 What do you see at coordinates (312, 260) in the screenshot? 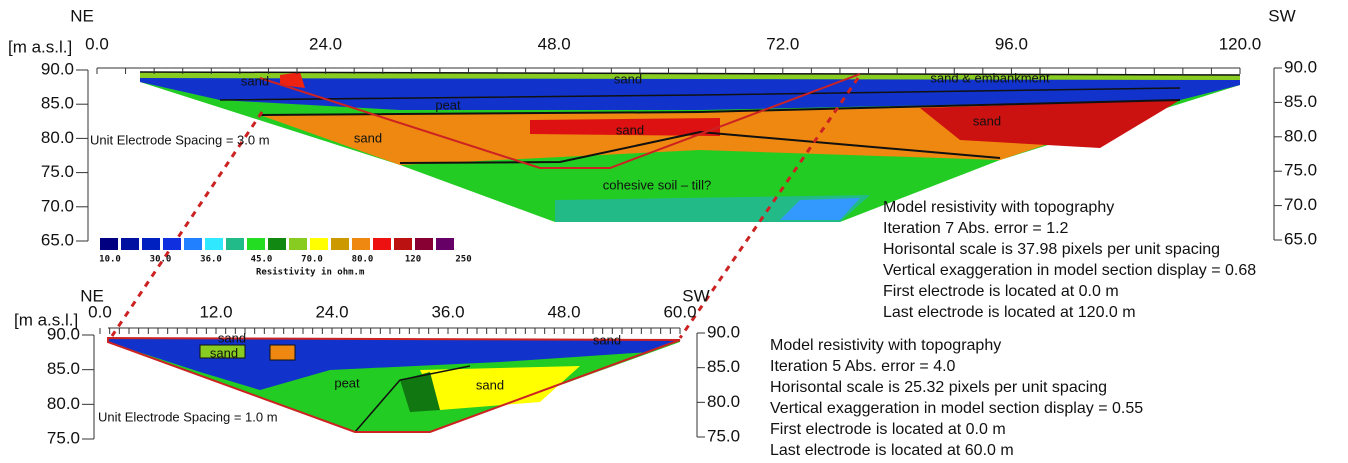
I see `legend-value: 70.0` at bounding box center [312, 260].